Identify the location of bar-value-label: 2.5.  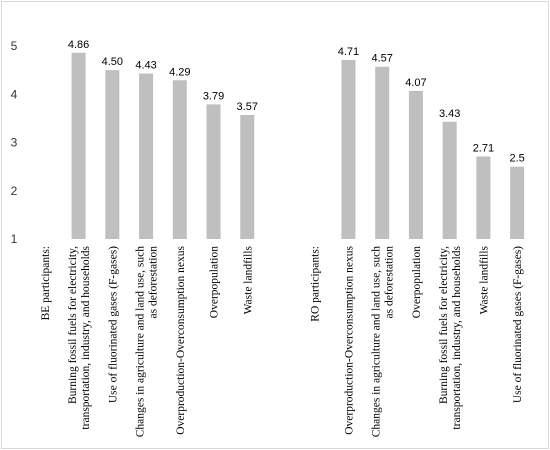
(516, 159).